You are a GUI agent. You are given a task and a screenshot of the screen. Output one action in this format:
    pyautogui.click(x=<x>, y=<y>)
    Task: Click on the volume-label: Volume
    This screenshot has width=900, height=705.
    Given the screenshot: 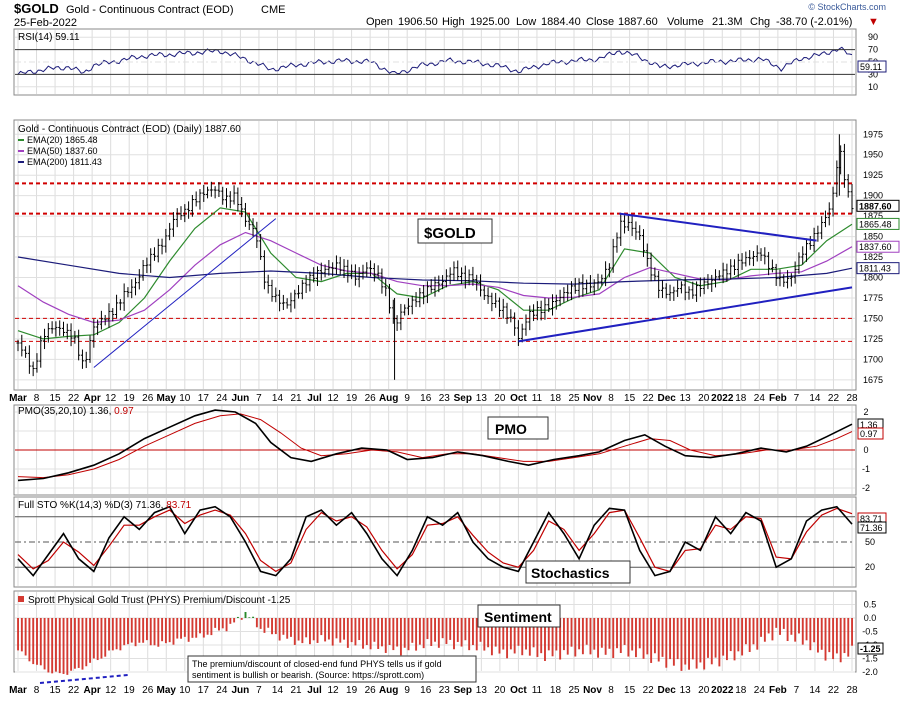 What is the action you would take?
    pyautogui.click(x=685, y=22)
    